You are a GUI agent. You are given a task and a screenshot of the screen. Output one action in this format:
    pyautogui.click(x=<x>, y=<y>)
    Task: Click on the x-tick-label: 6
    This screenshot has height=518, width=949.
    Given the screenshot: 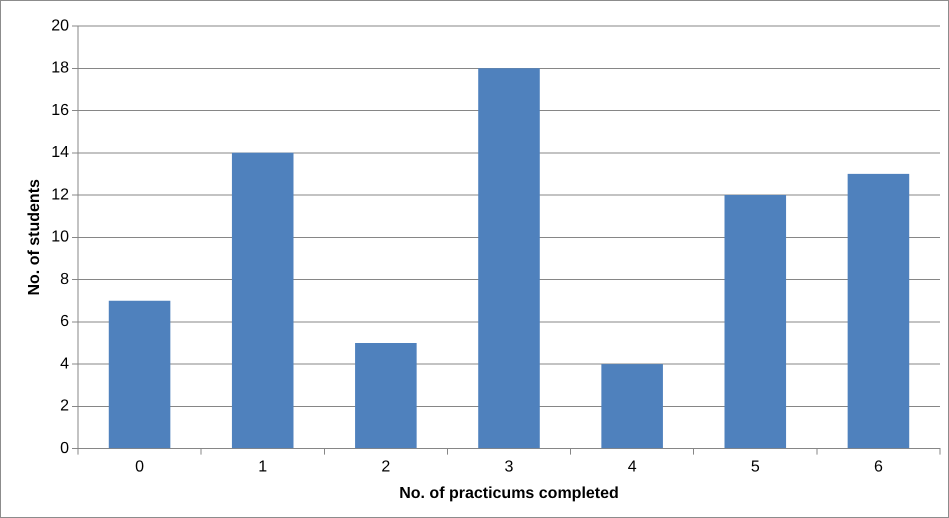 What is the action you would take?
    pyautogui.click(x=878, y=467)
    